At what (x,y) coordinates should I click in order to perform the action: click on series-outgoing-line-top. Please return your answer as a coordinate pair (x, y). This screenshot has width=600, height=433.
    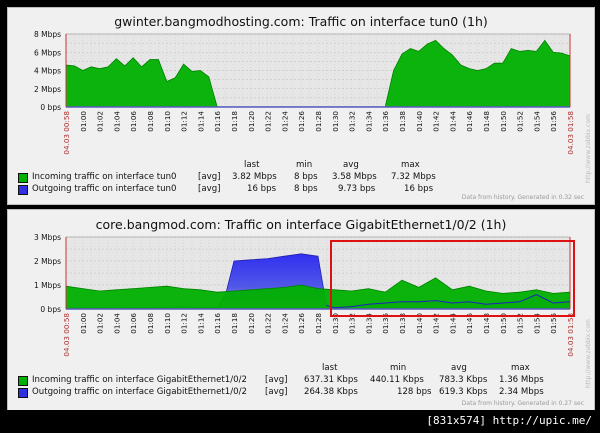
    Looking at the image, I should click on (448, 301).